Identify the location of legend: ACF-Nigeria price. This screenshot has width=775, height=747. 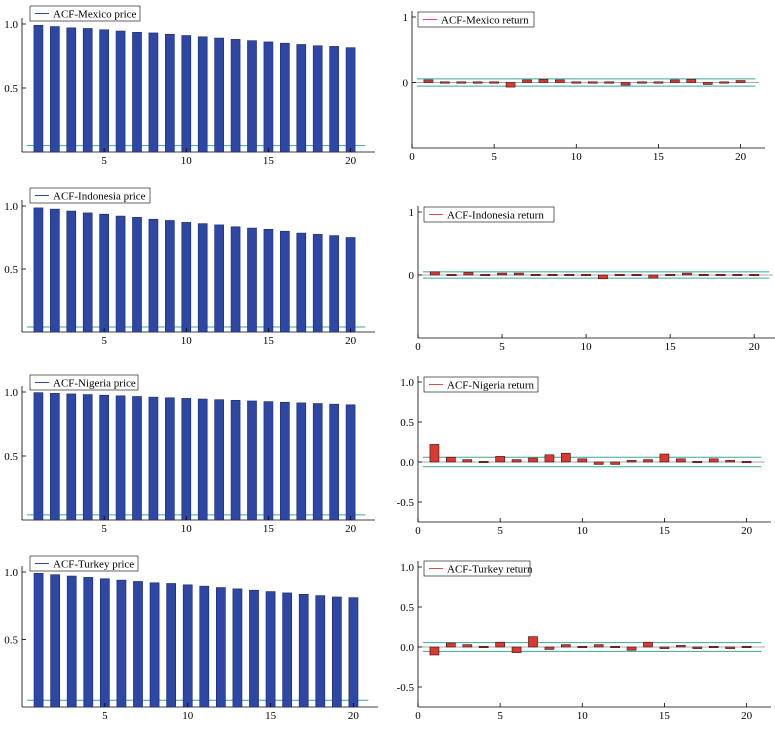
(84, 382).